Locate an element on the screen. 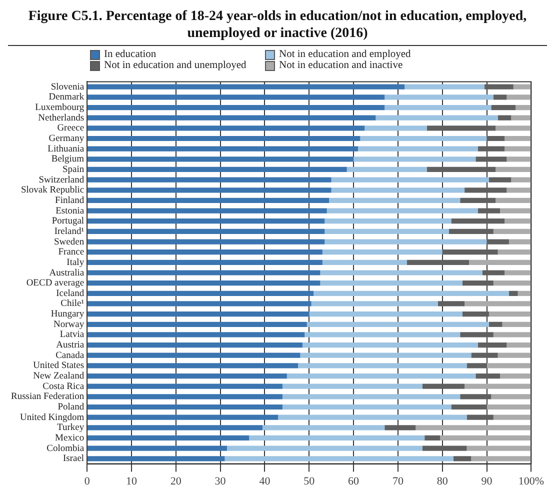  y-tick-label: Italy is located at coordinates (75, 263).